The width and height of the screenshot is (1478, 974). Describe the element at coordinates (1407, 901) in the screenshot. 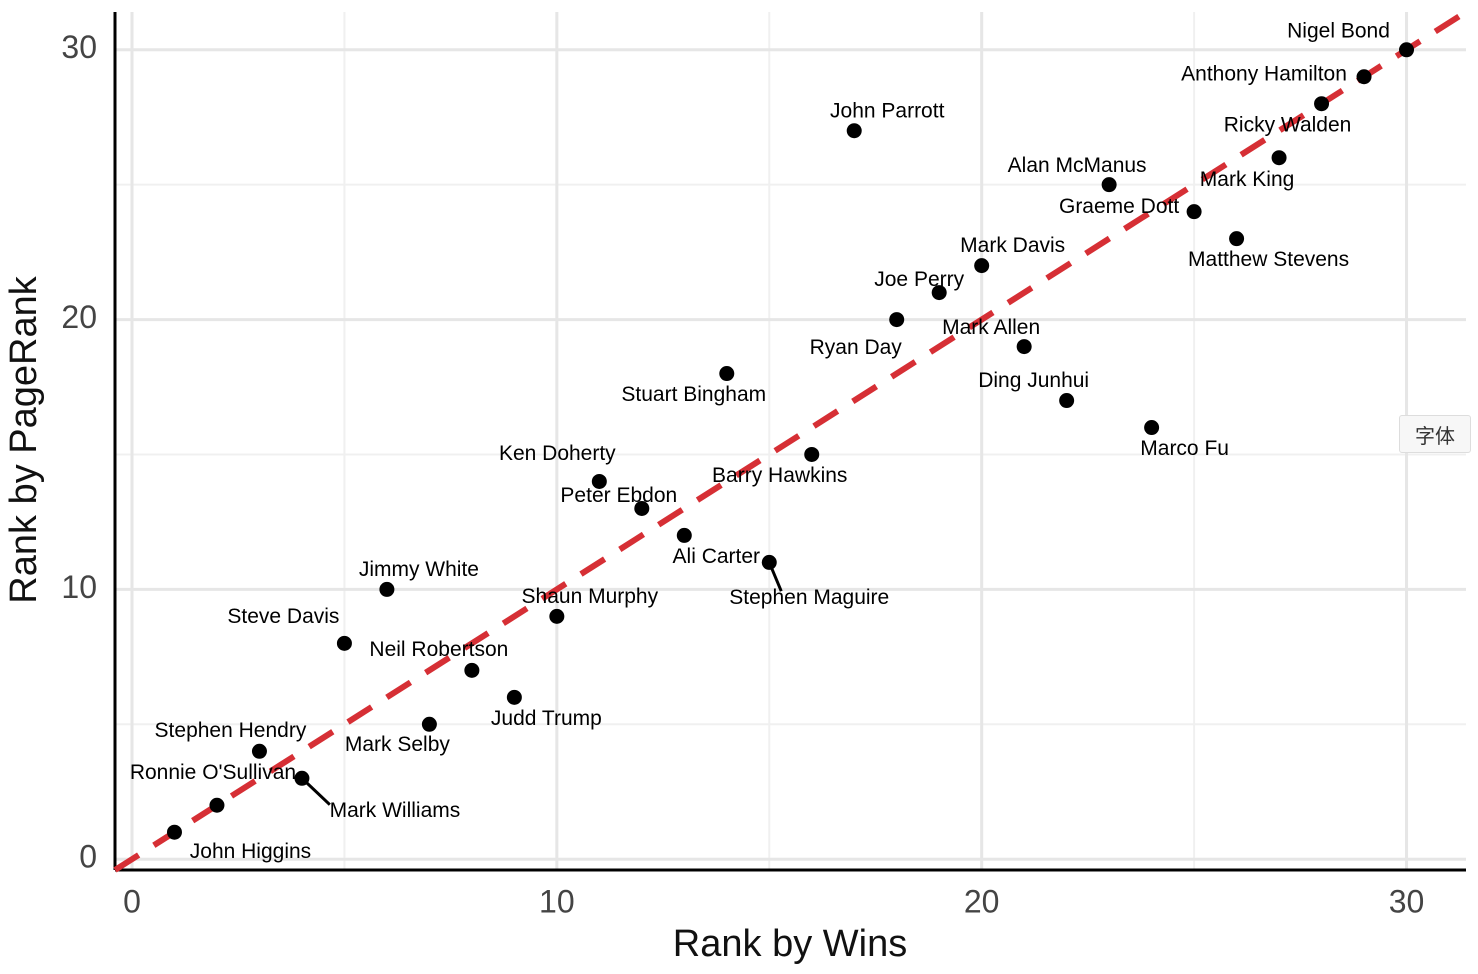

I see `x-tick-label: 30` at that location.